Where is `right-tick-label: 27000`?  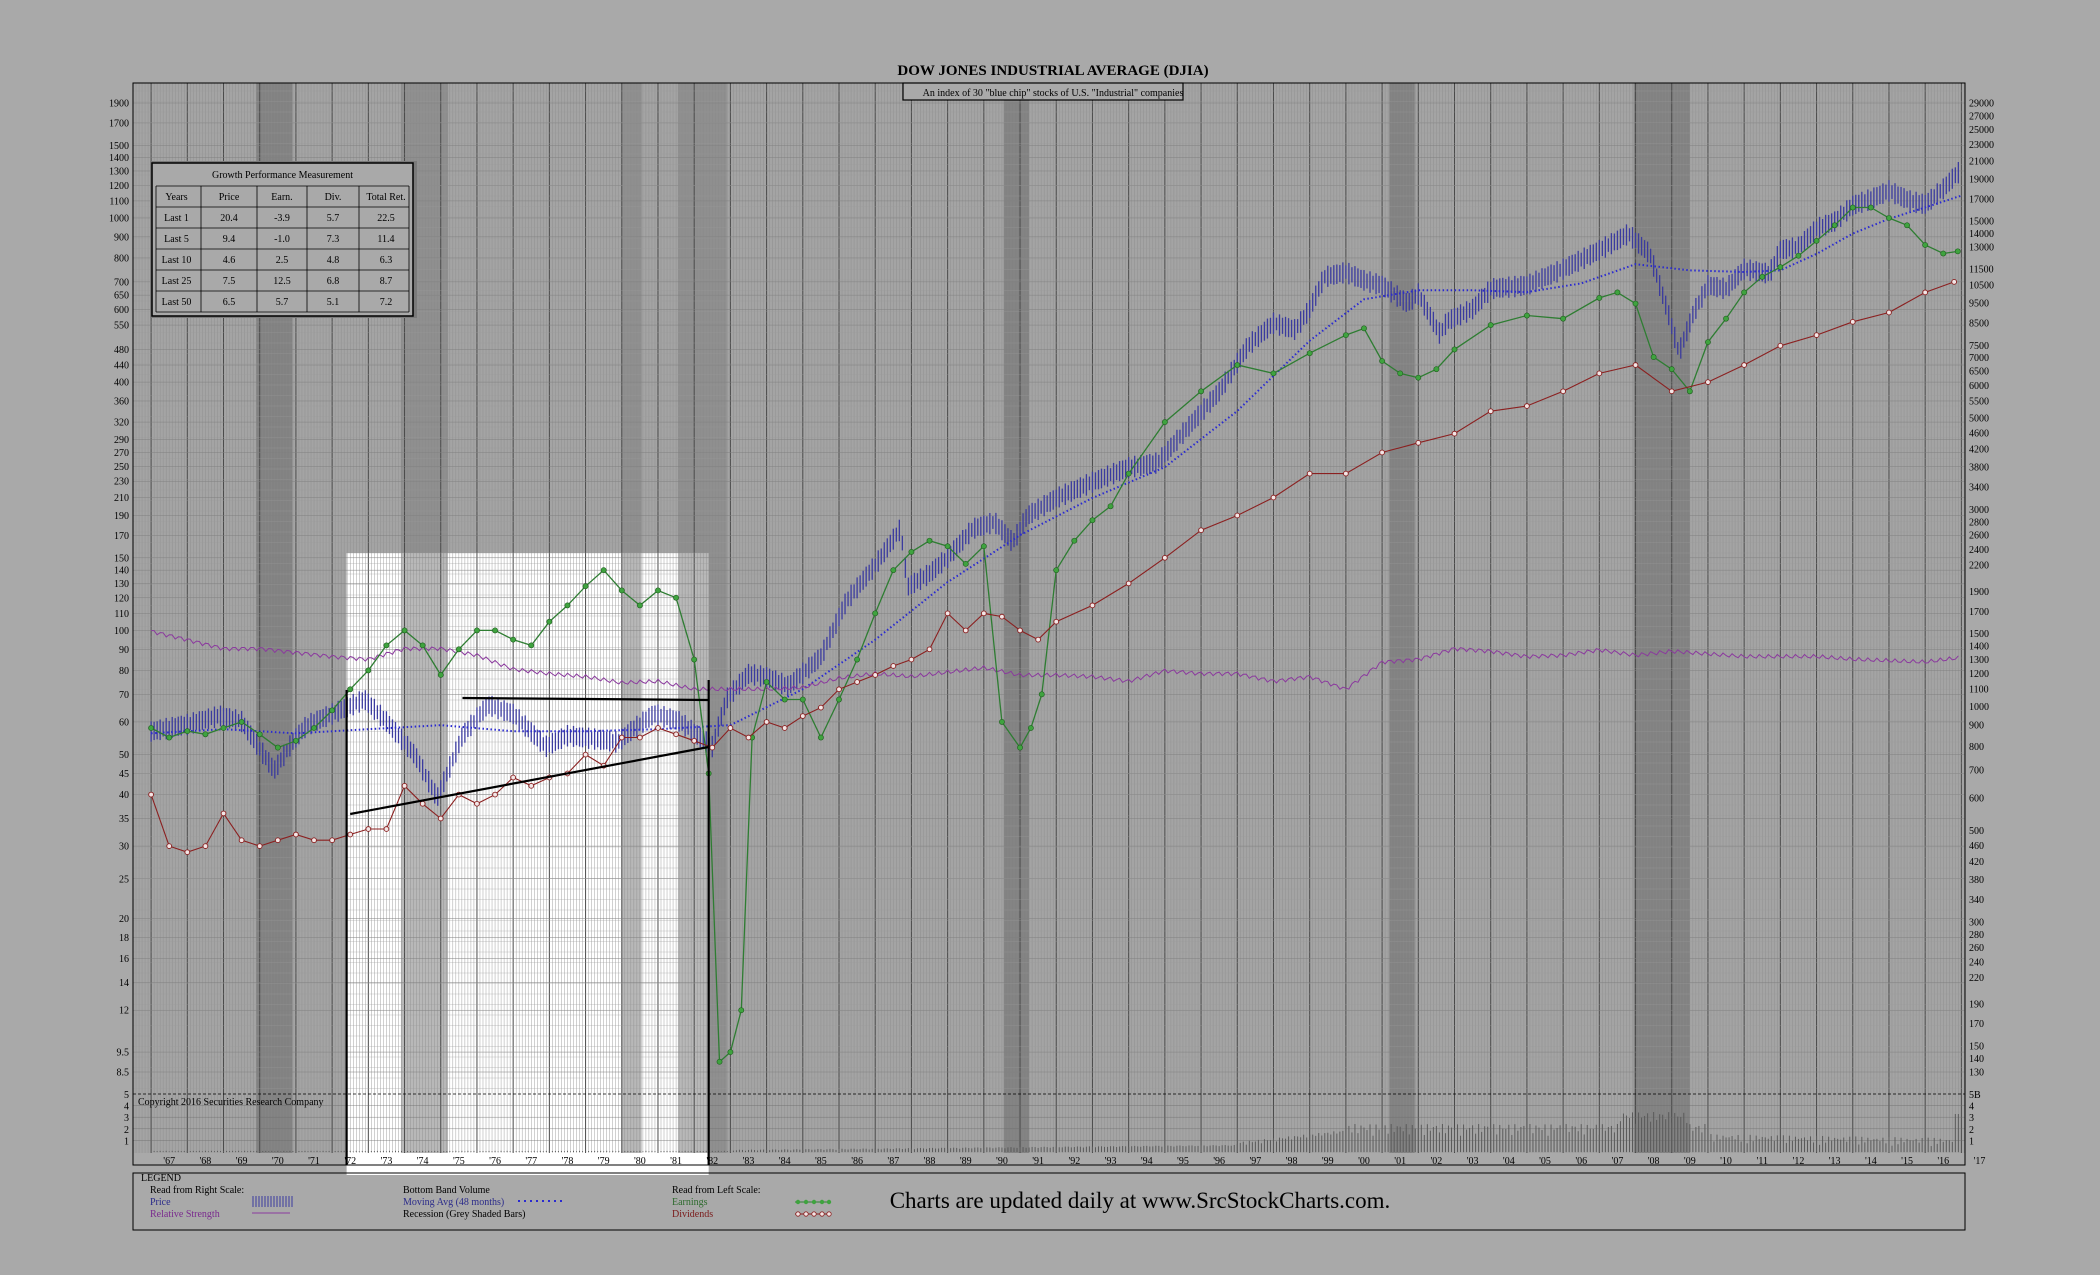 right-tick-label: 27000 is located at coordinates (1981, 116).